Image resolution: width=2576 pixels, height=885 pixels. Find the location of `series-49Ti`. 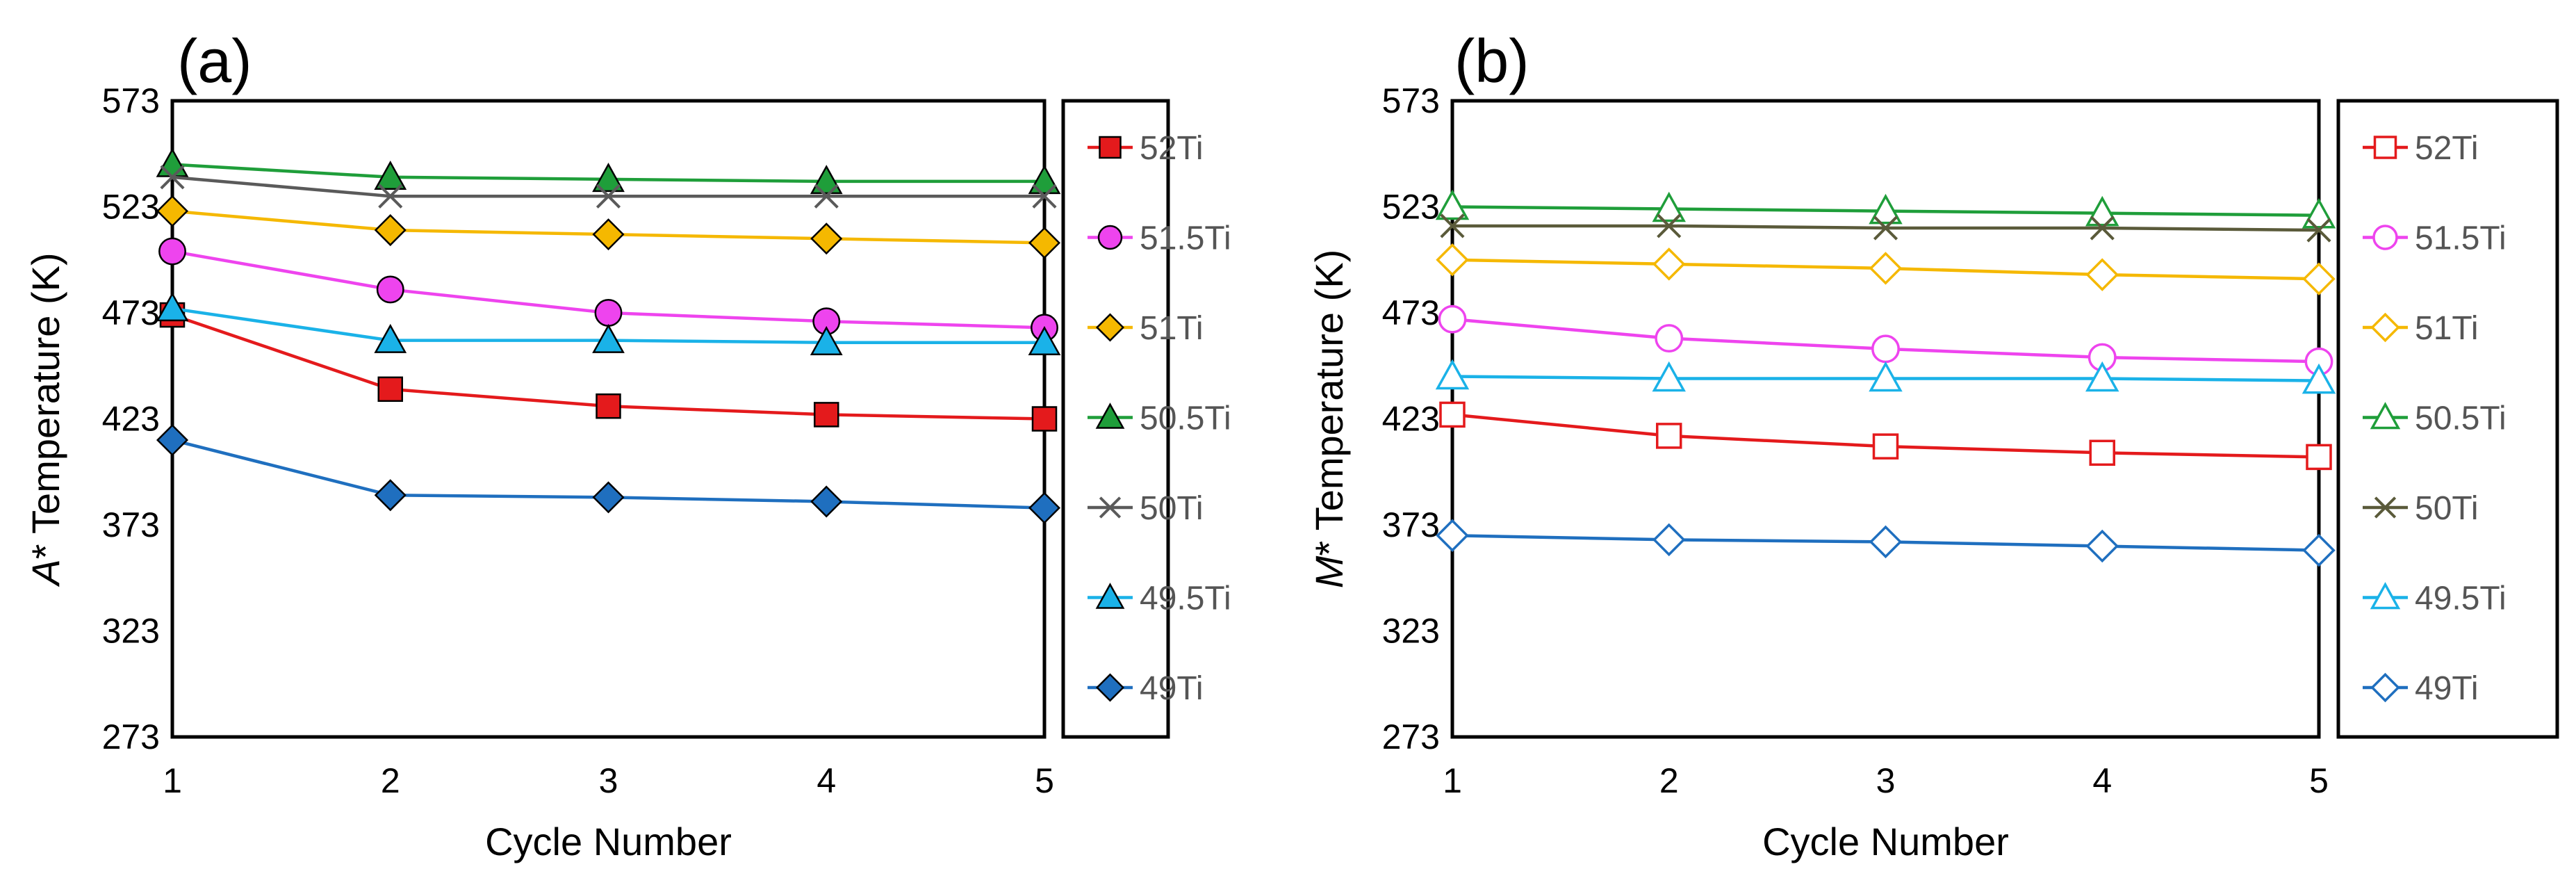

series-49Ti is located at coordinates (608, 473).